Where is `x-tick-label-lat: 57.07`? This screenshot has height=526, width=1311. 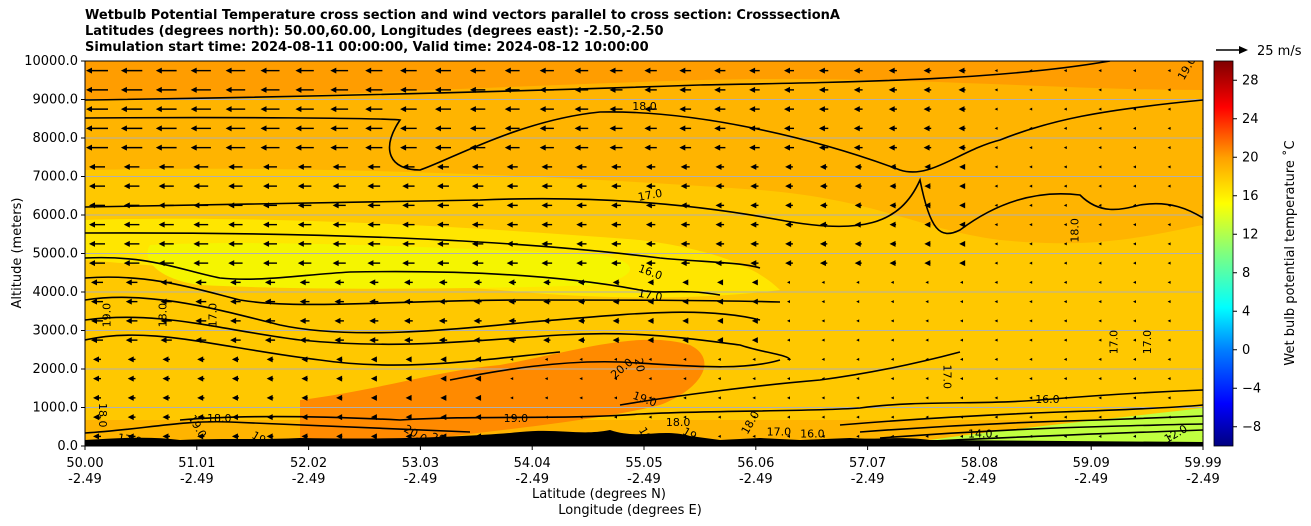 x-tick-label-lat: 57.07 is located at coordinates (867, 463).